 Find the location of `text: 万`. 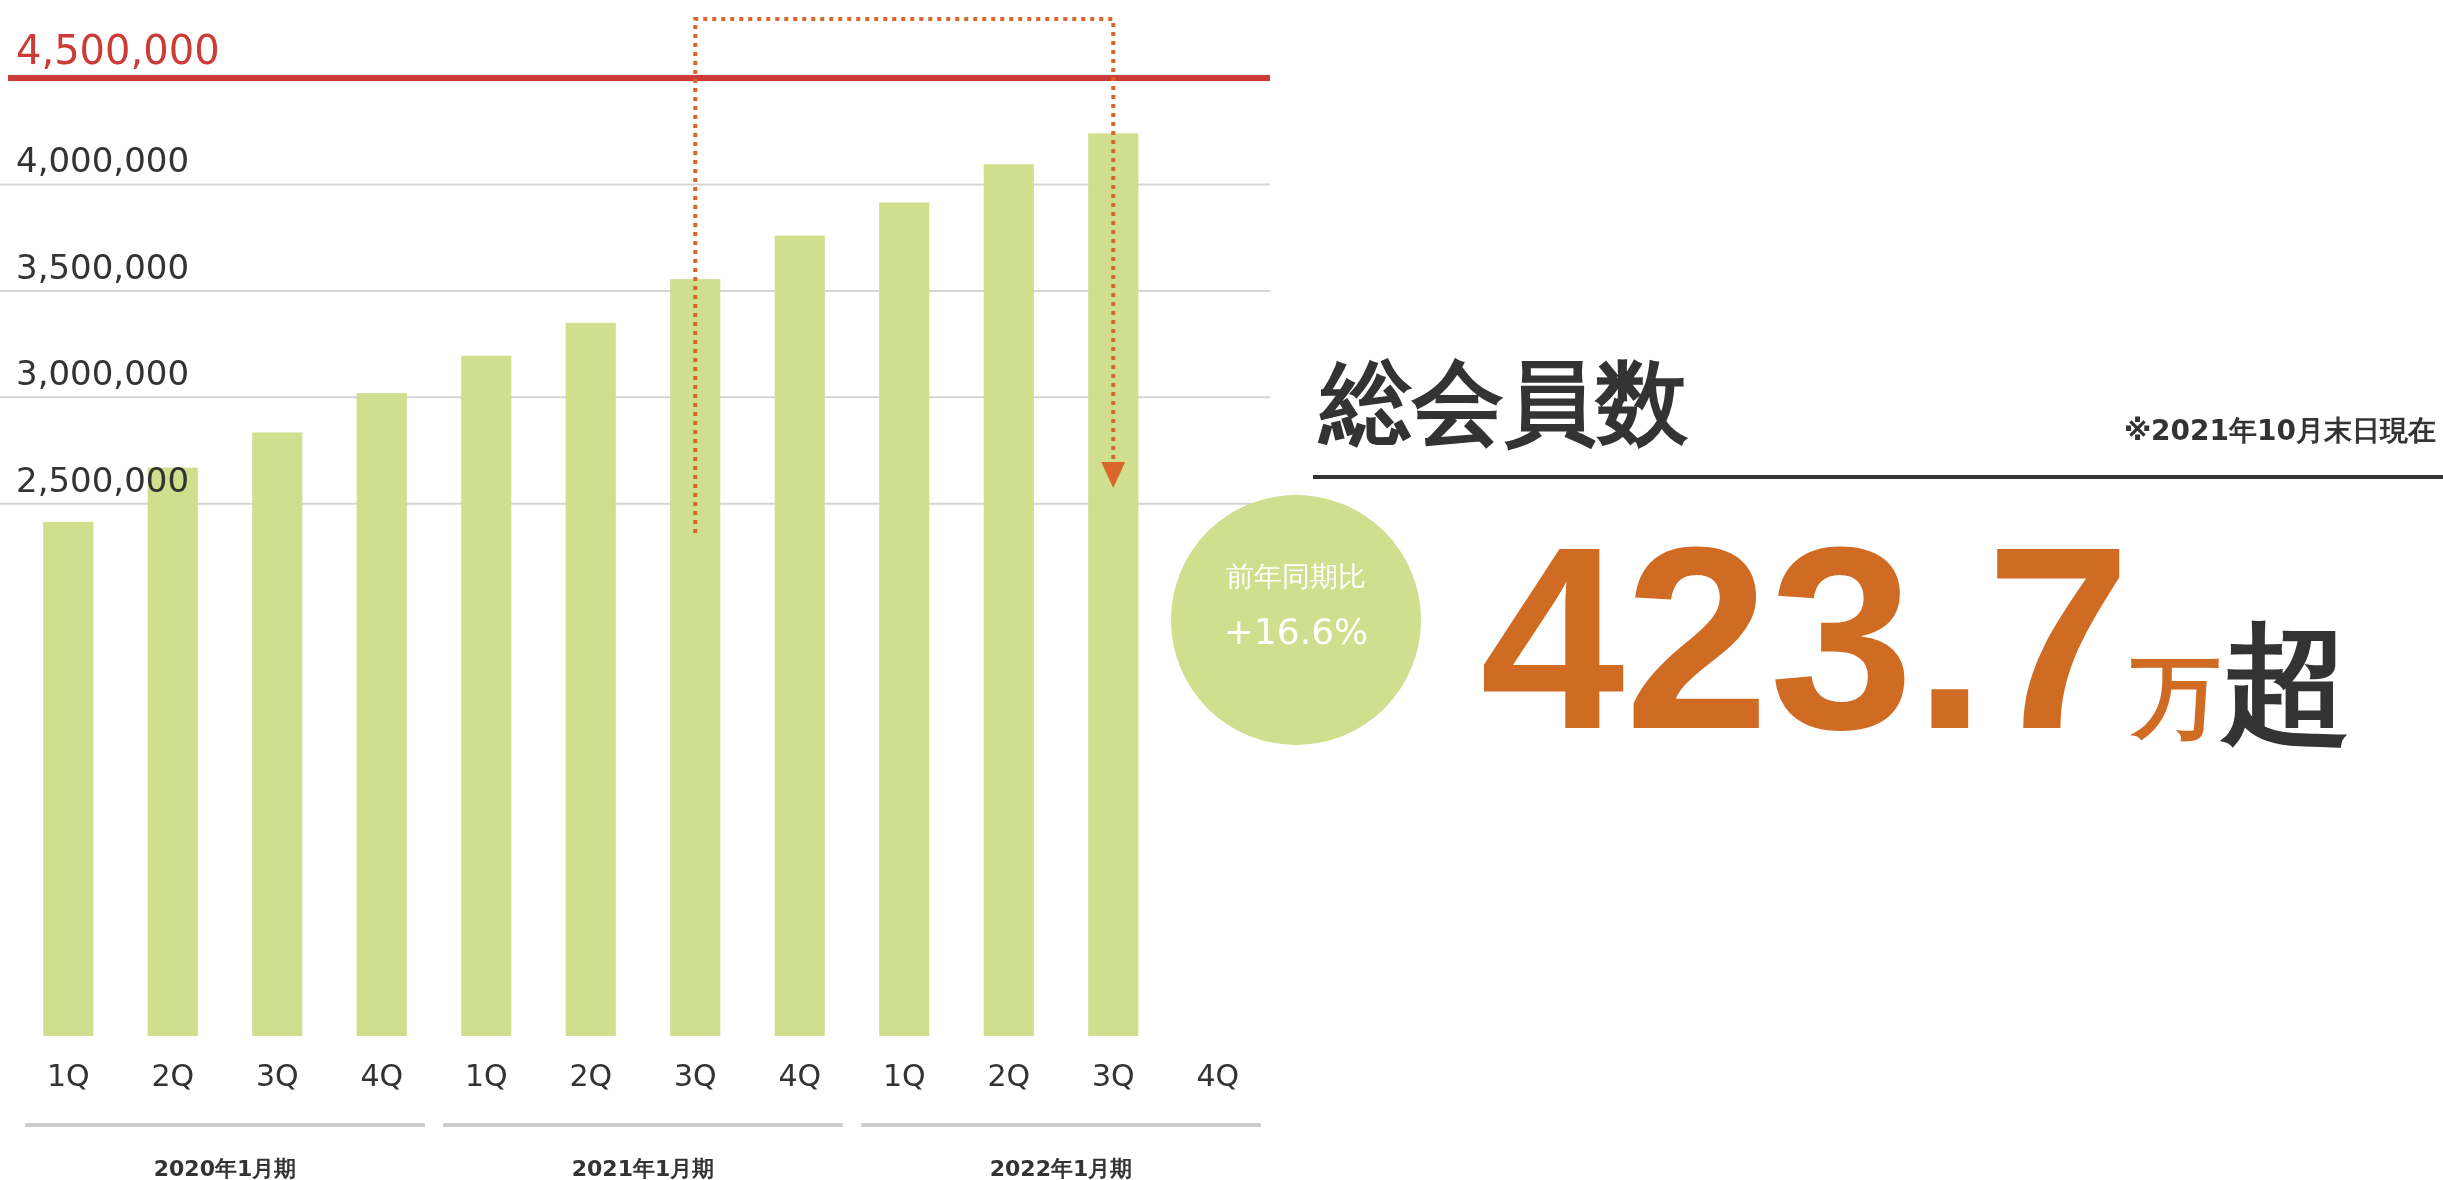

text: 万 is located at coordinates (2174, 697).